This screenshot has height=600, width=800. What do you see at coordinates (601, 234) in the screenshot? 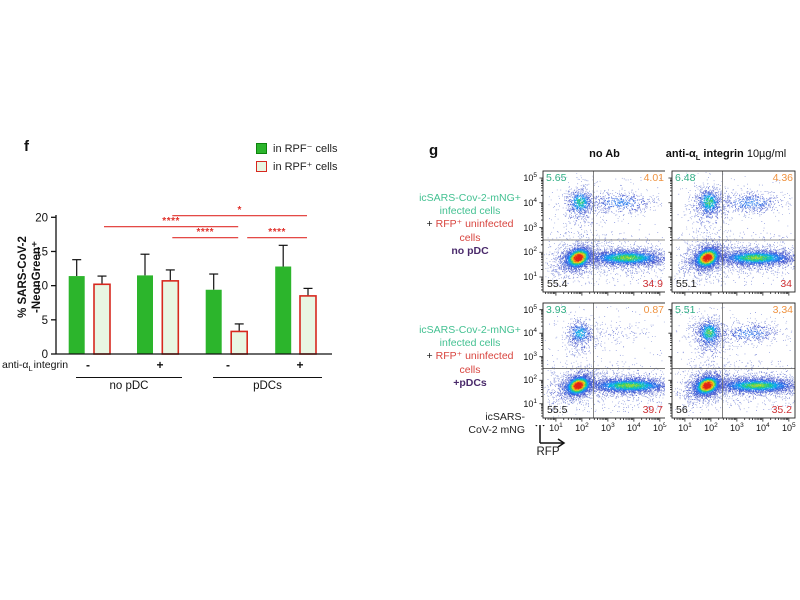
I see `flow-canvas-no-pdc-no-ab` at bounding box center [601, 234].